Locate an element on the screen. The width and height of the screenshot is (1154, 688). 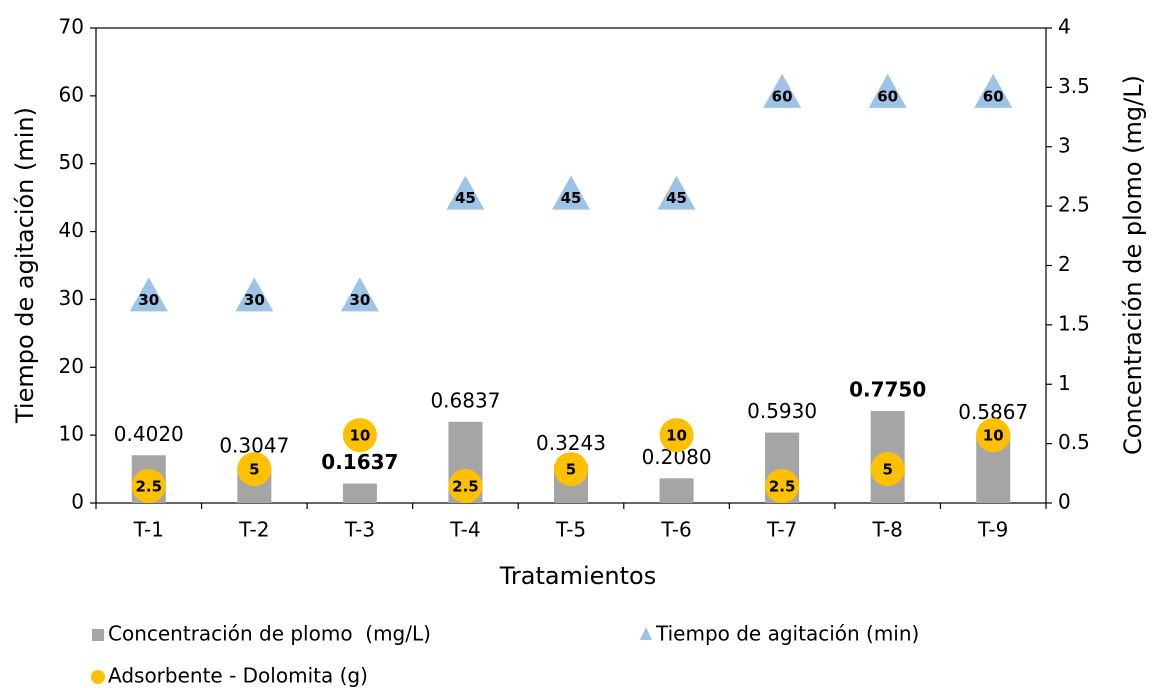
x-tick-label: T-2 is located at coordinates (253, 530).